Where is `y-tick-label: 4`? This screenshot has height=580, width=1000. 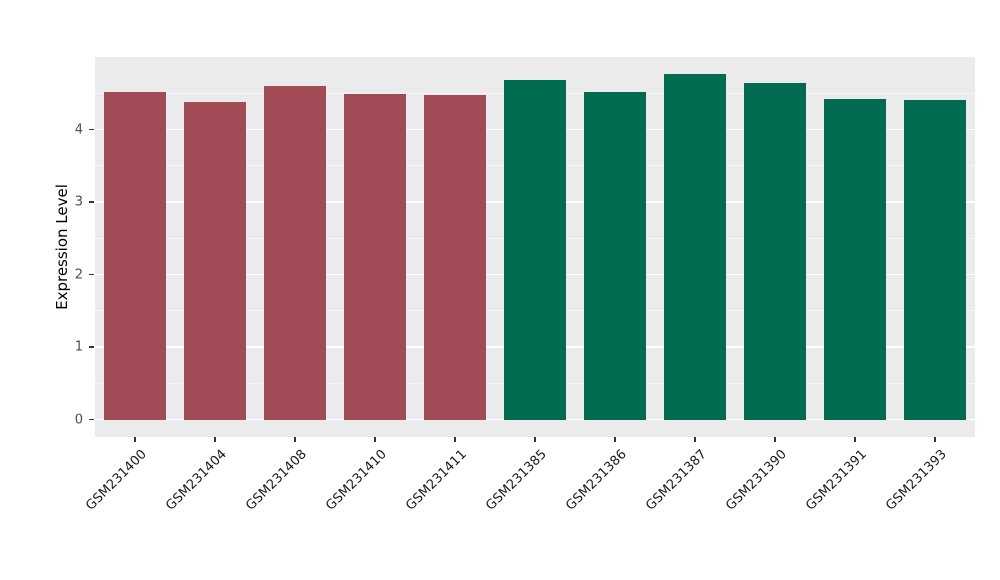
y-tick-label: 4 is located at coordinates (78, 130).